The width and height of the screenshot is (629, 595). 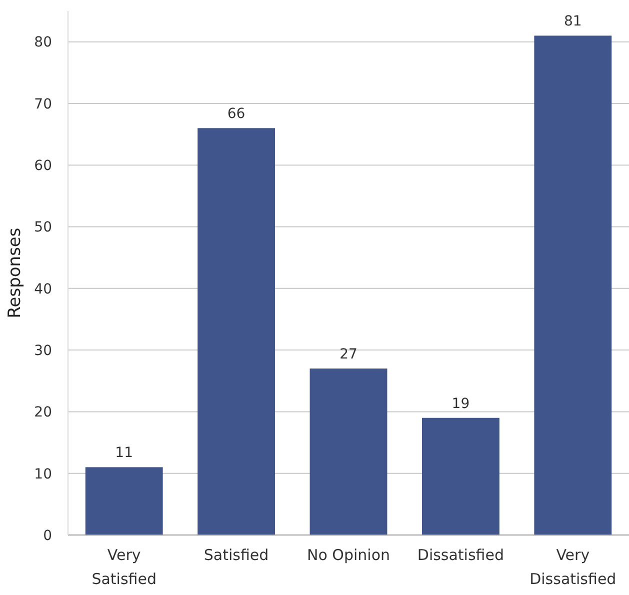 What do you see at coordinates (43, 412) in the screenshot?
I see `y-tick-label: 20` at bounding box center [43, 412].